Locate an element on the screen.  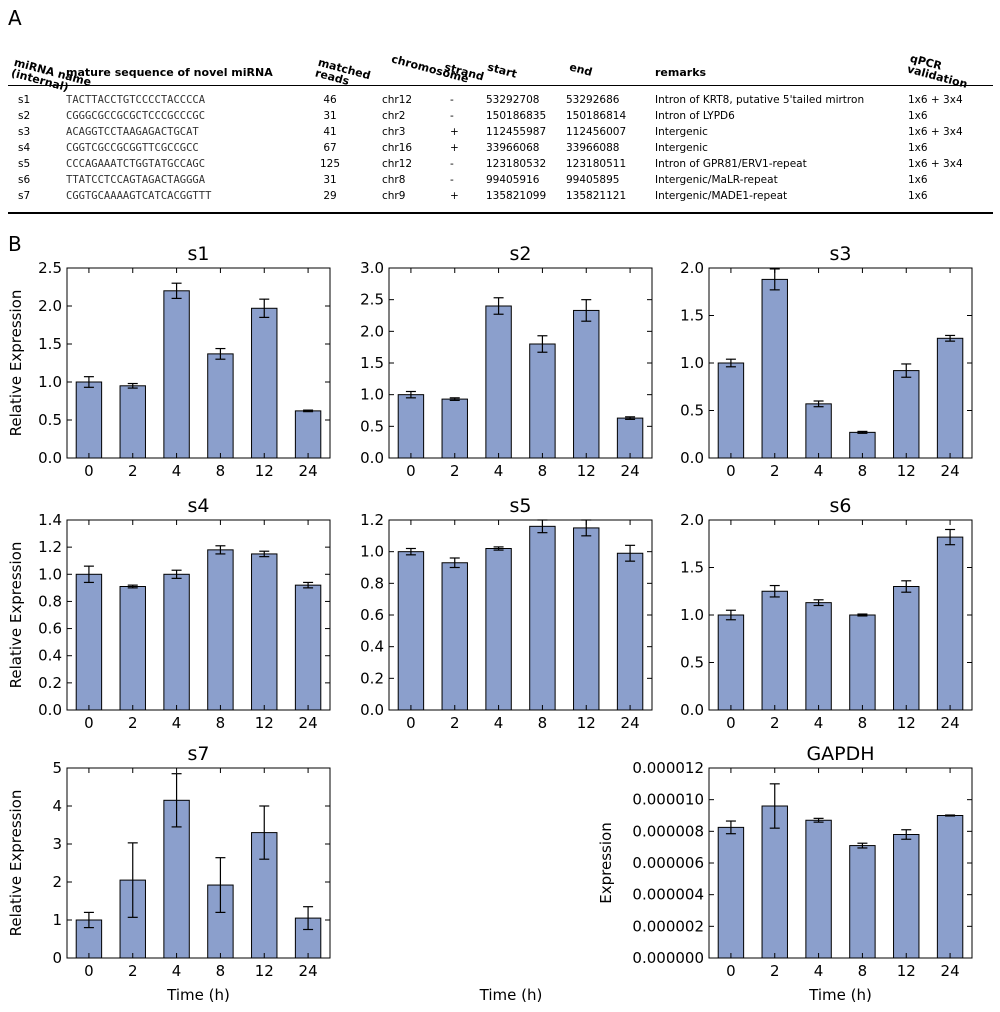
y-axis-label: Relative Expression is located at coordinates (16, 863).